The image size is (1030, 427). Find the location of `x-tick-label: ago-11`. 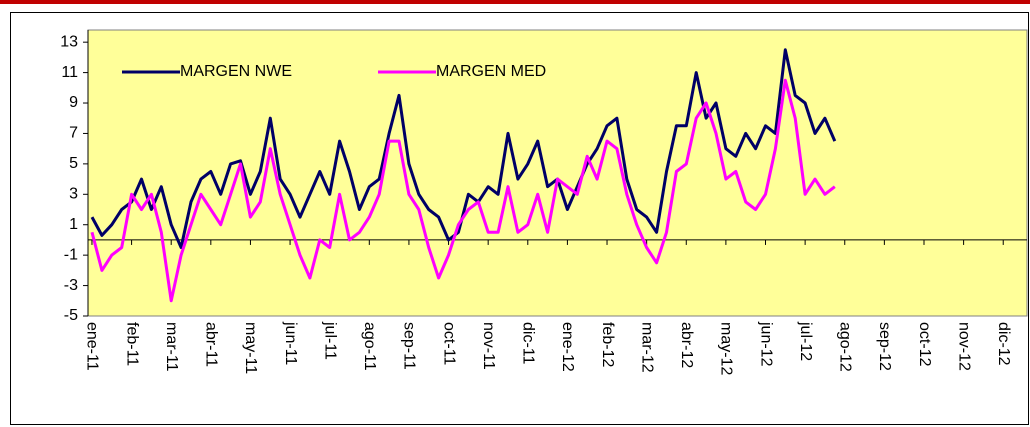

x-tick-label: ago-11 is located at coordinates (369, 346).